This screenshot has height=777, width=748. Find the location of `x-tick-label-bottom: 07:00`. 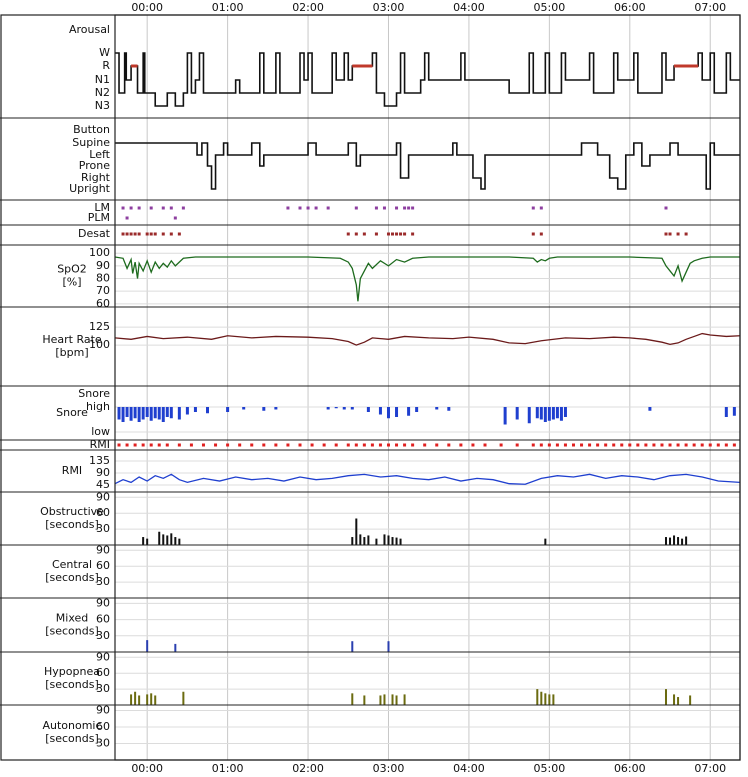

x-tick-label-bottom: 07:00 is located at coordinates (710, 768).